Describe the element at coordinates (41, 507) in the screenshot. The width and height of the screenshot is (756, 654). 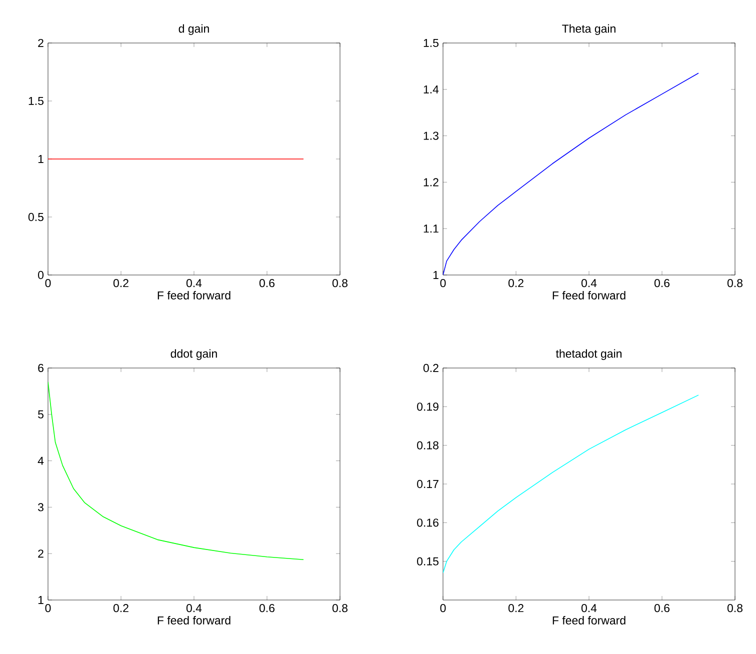
I see `y-tick-label: 3` at that location.